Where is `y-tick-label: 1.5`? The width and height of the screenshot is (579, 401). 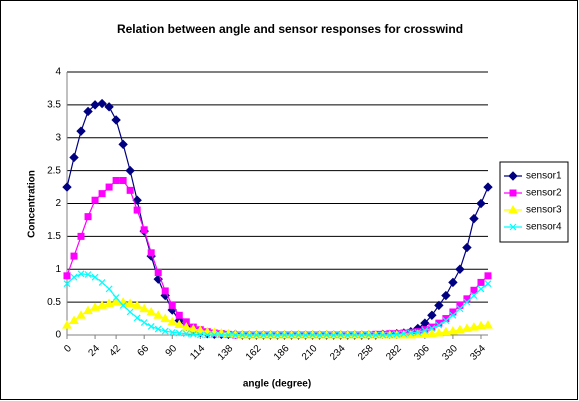
y-tick-label: 1.5 is located at coordinates (54, 236).